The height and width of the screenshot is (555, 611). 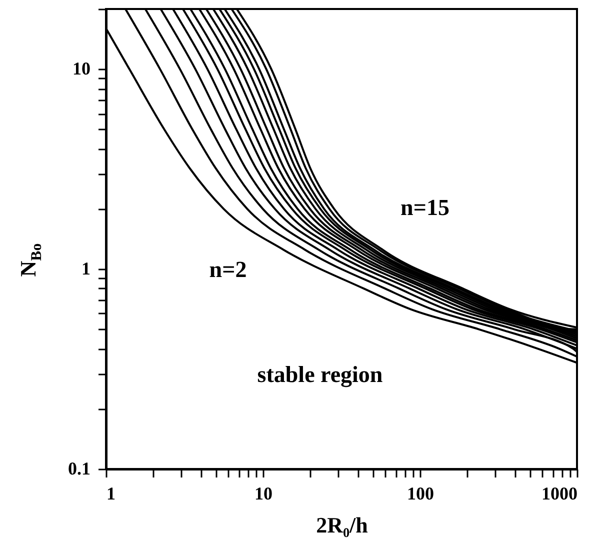 I want to click on y-tick-label: 10, so click(x=81, y=68).